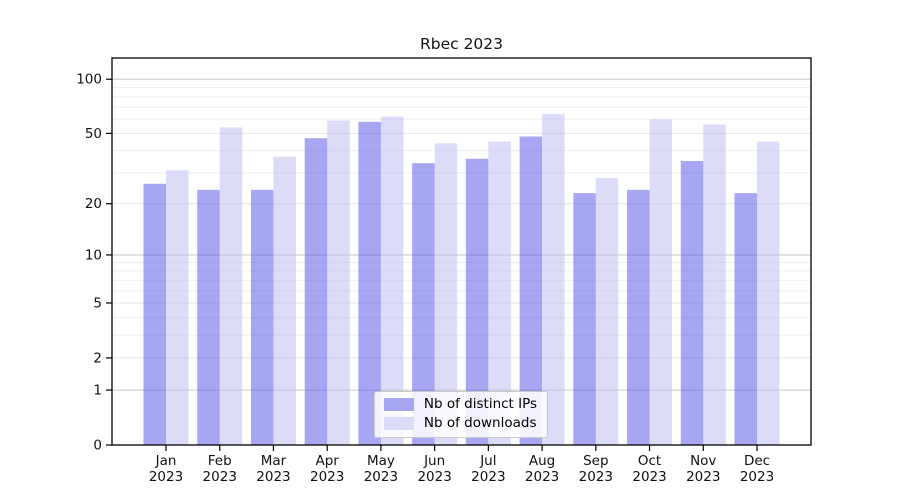 The height and width of the screenshot is (500, 900). I want to click on x-tick-label: Jun 2023, so click(434, 469).